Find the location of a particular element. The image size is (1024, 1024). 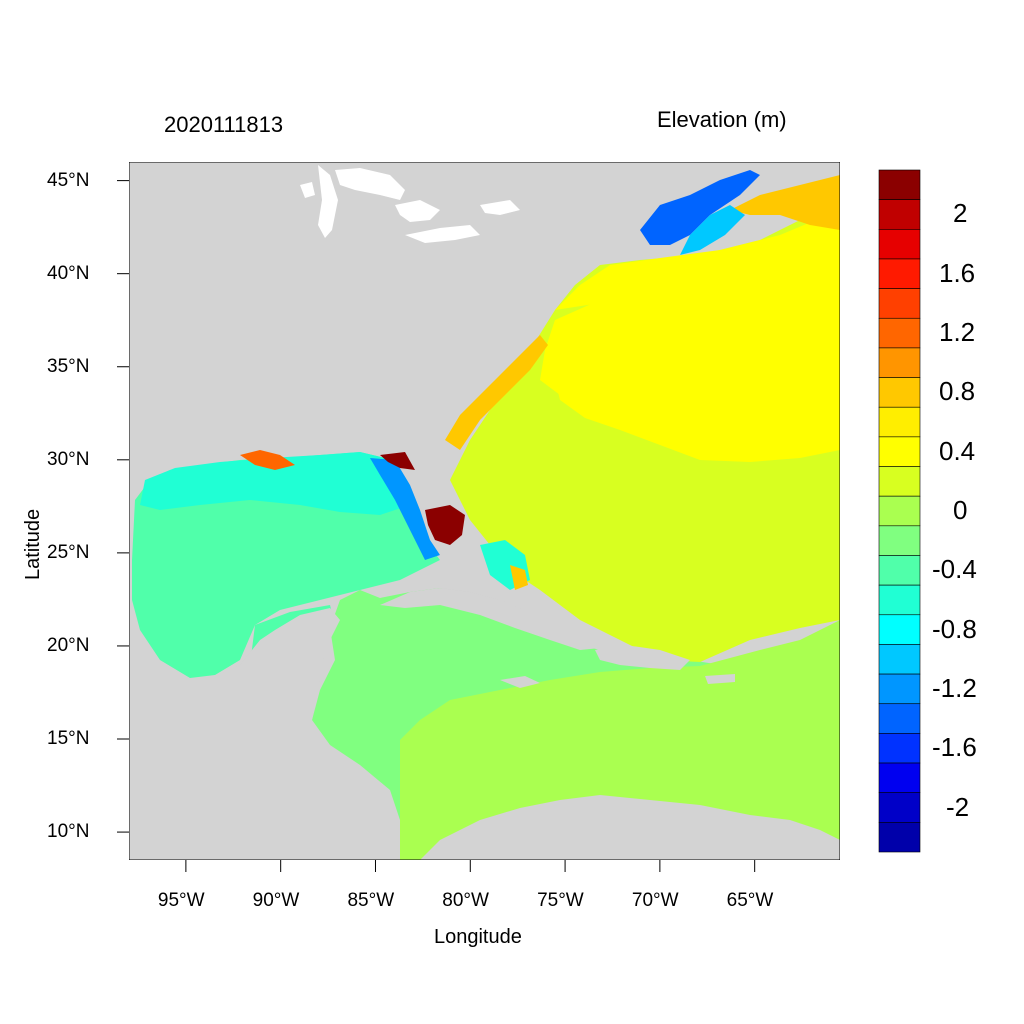

puerto-rico is located at coordinates (720, 679).